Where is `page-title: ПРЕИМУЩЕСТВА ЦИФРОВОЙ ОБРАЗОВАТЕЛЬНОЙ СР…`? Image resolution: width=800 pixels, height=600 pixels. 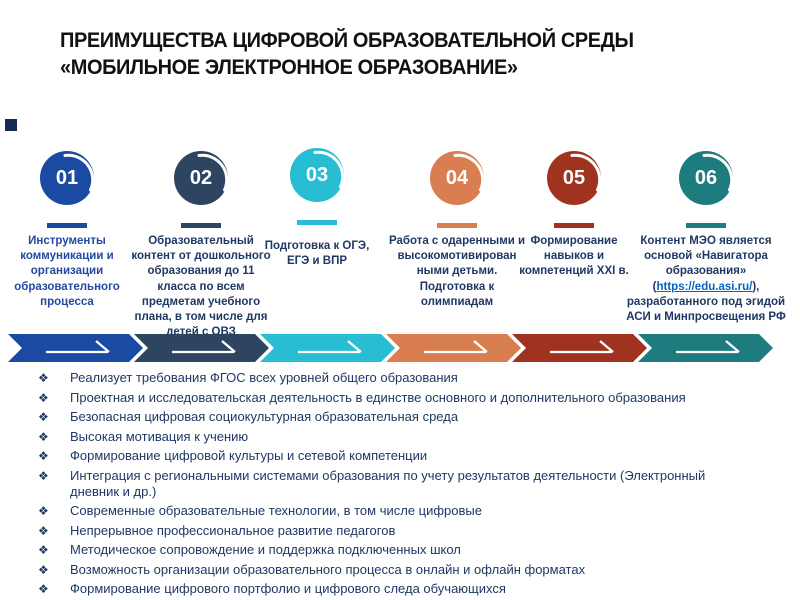 page-title: ПРЕИМУЩЕСТВА ЦИФРОВОЙ ОБРАЗОВАТЕЛЬНОЙ СР… is located at coordinates (400, 55).